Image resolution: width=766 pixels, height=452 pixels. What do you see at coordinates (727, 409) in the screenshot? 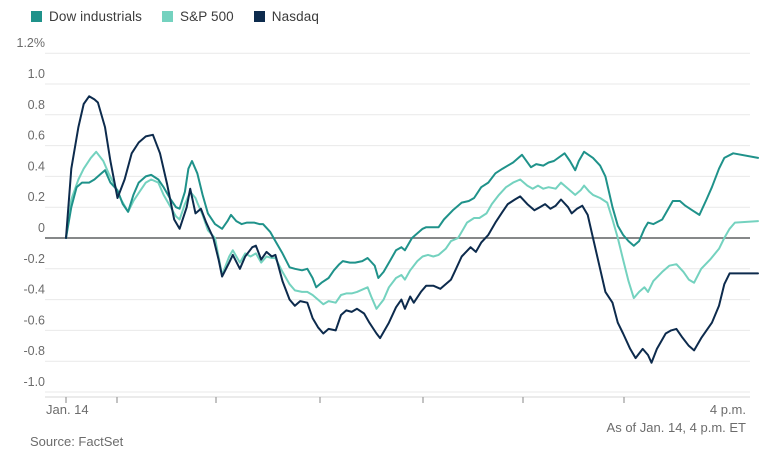
I see `x-axis-end-label: 4 p.m.` at bounding box center [727, 409].